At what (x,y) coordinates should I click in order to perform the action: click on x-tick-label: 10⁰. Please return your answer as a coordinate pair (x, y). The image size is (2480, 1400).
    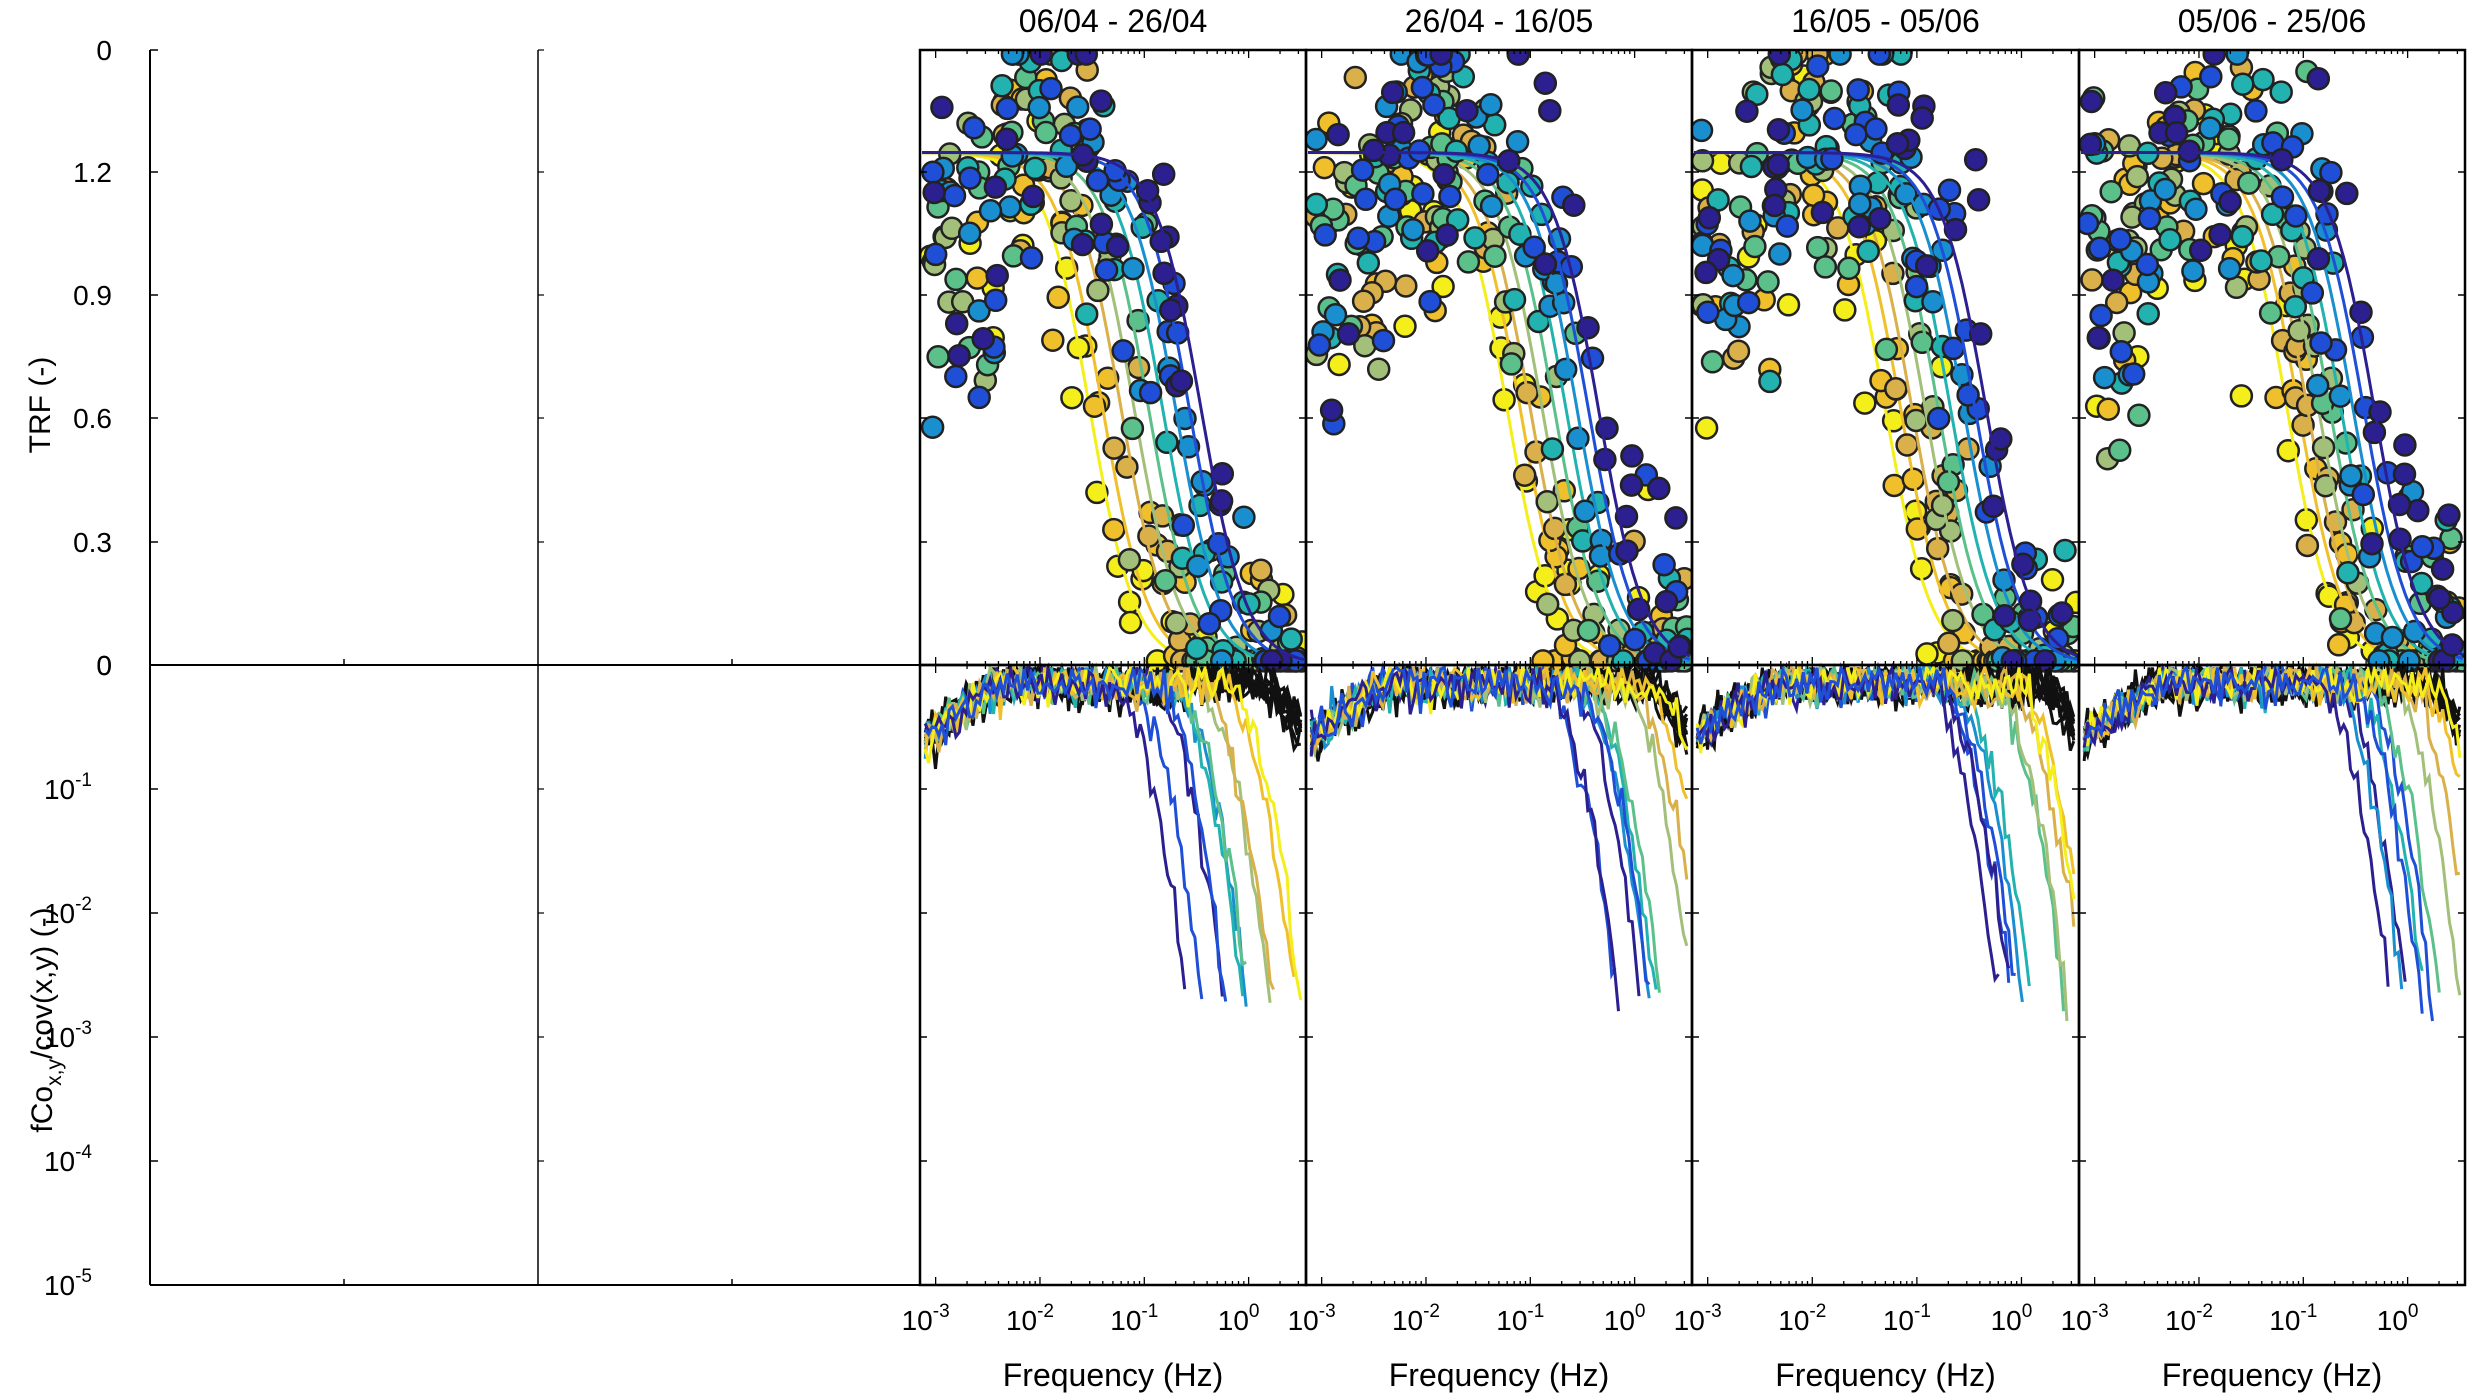
    Looking at the image, I should click on (1239, 1318).